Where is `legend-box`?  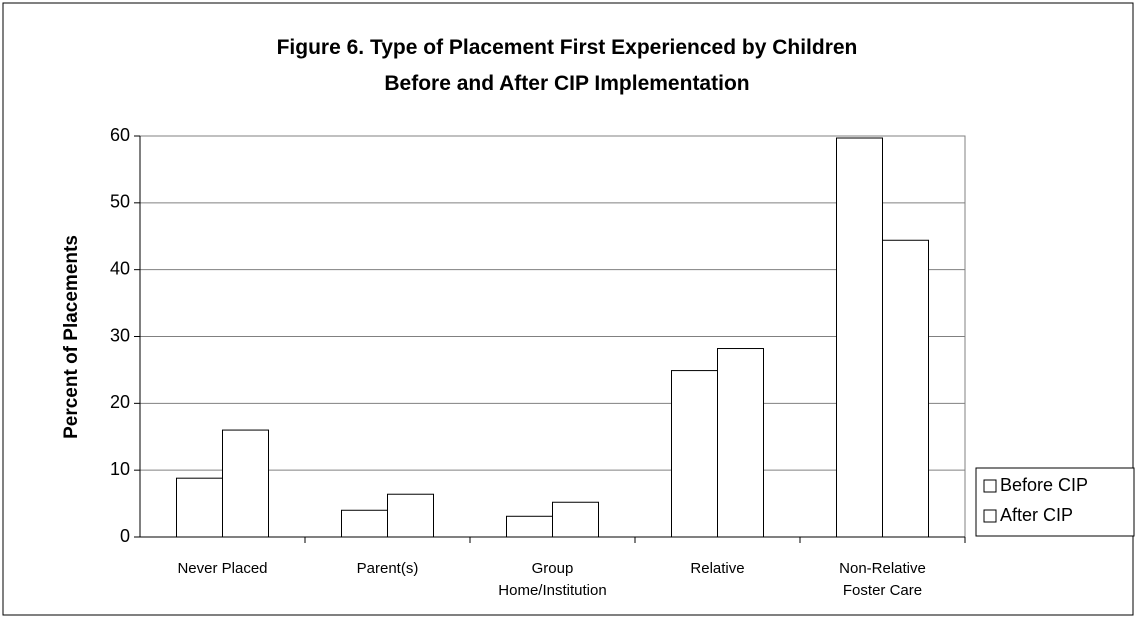 legend-box is located at coordinates (1055, 502).